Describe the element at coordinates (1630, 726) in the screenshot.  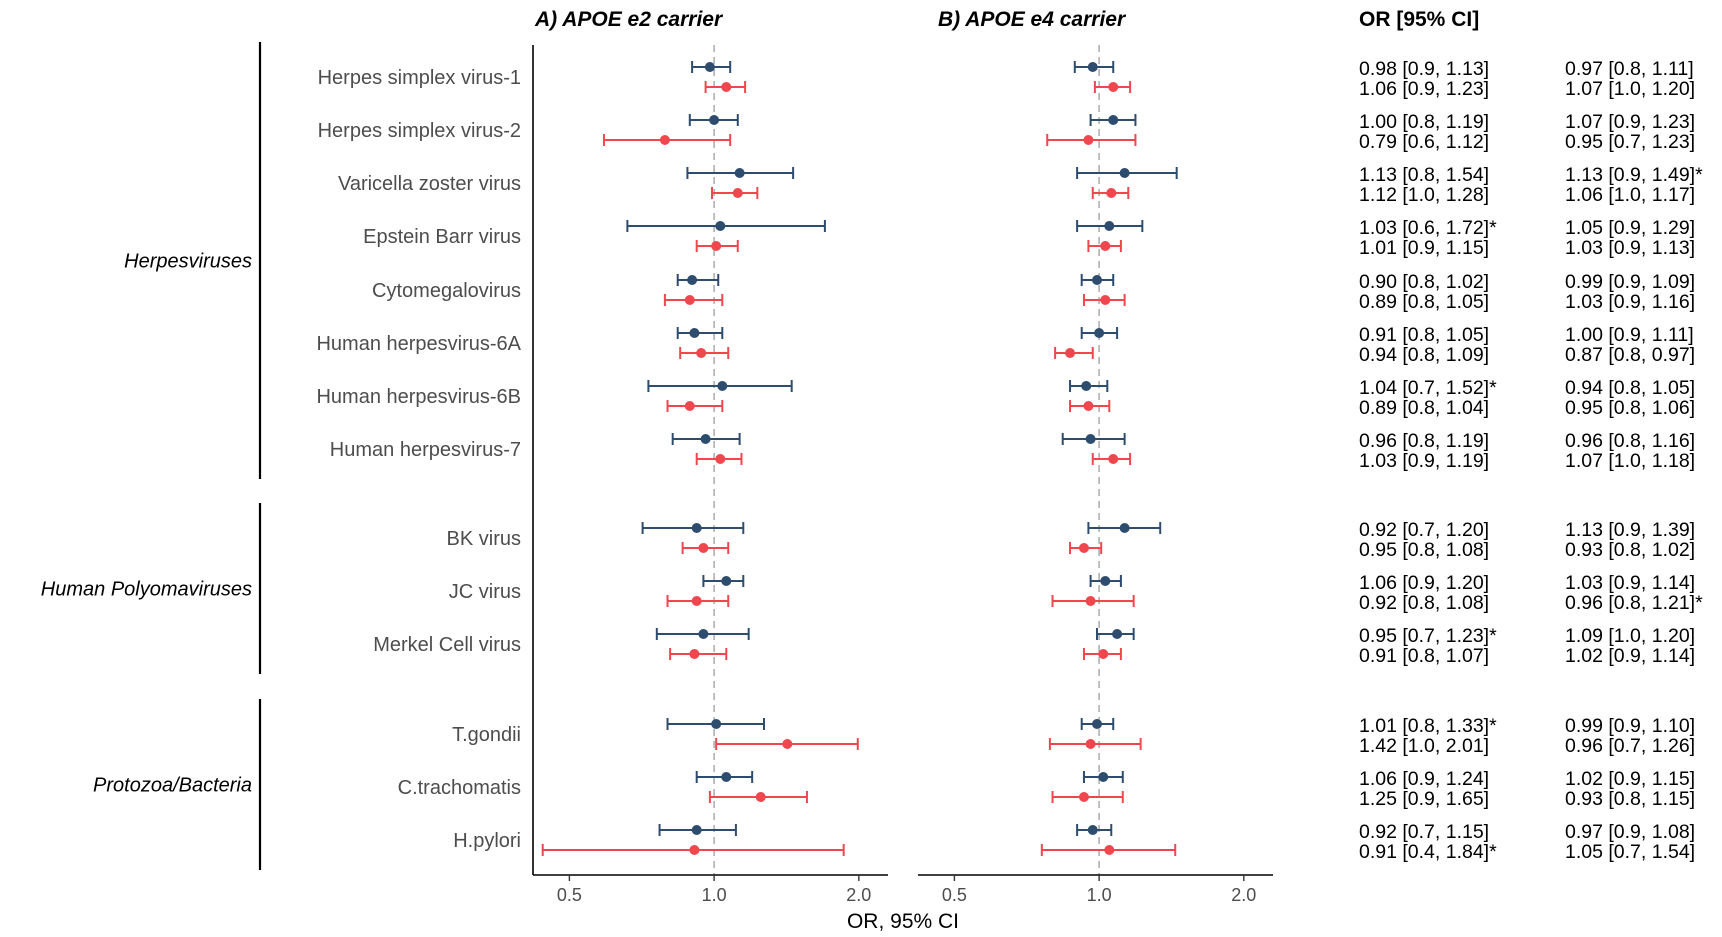
I see `or-text-e4-11-1: 0.99 [0.9, 1.10]` at that location.